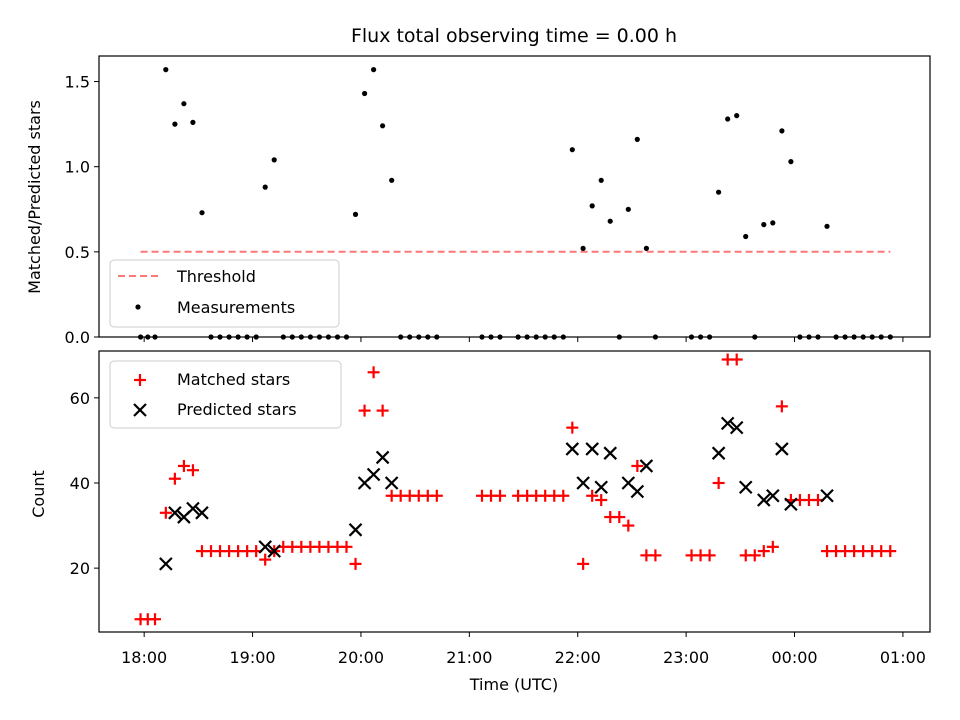  What do you see at coordinates (361, 657) in the screenshot?
I see `x-tick-label: 20:00` at bounding box center [361, 657].